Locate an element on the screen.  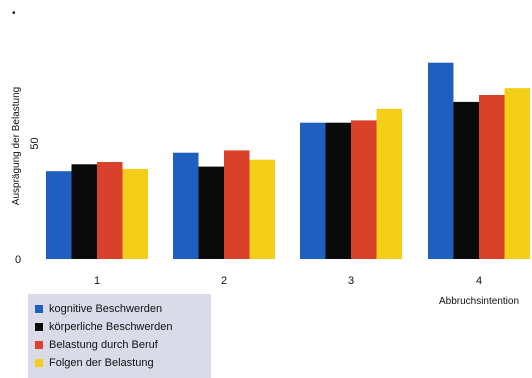
x-tick-label-4: 4 is located at coordinates (479, 281).